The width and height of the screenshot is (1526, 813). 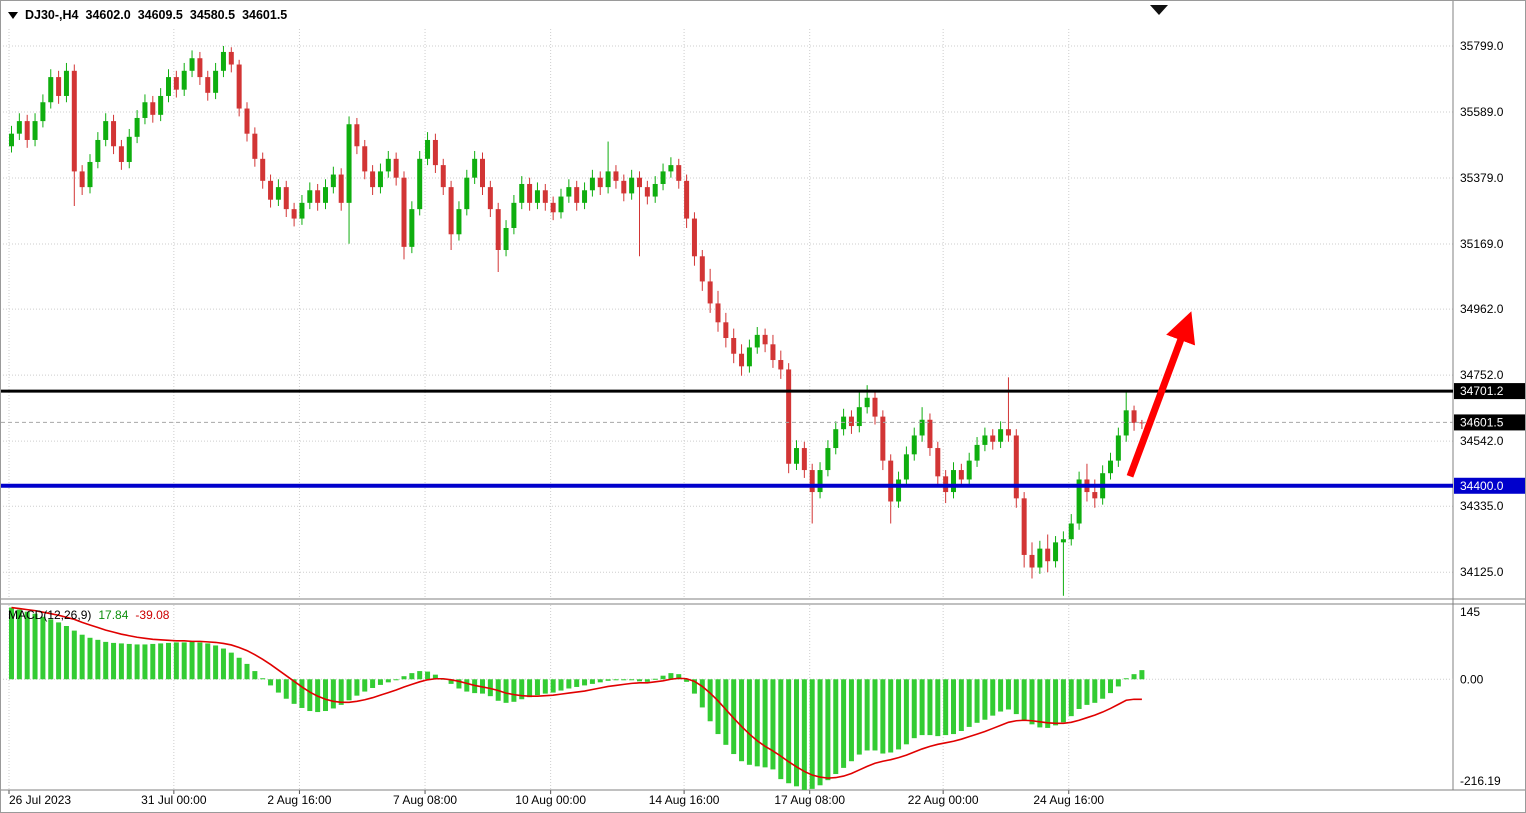 I want to click on current-price-price-badge, so click(x=1489, y=422).